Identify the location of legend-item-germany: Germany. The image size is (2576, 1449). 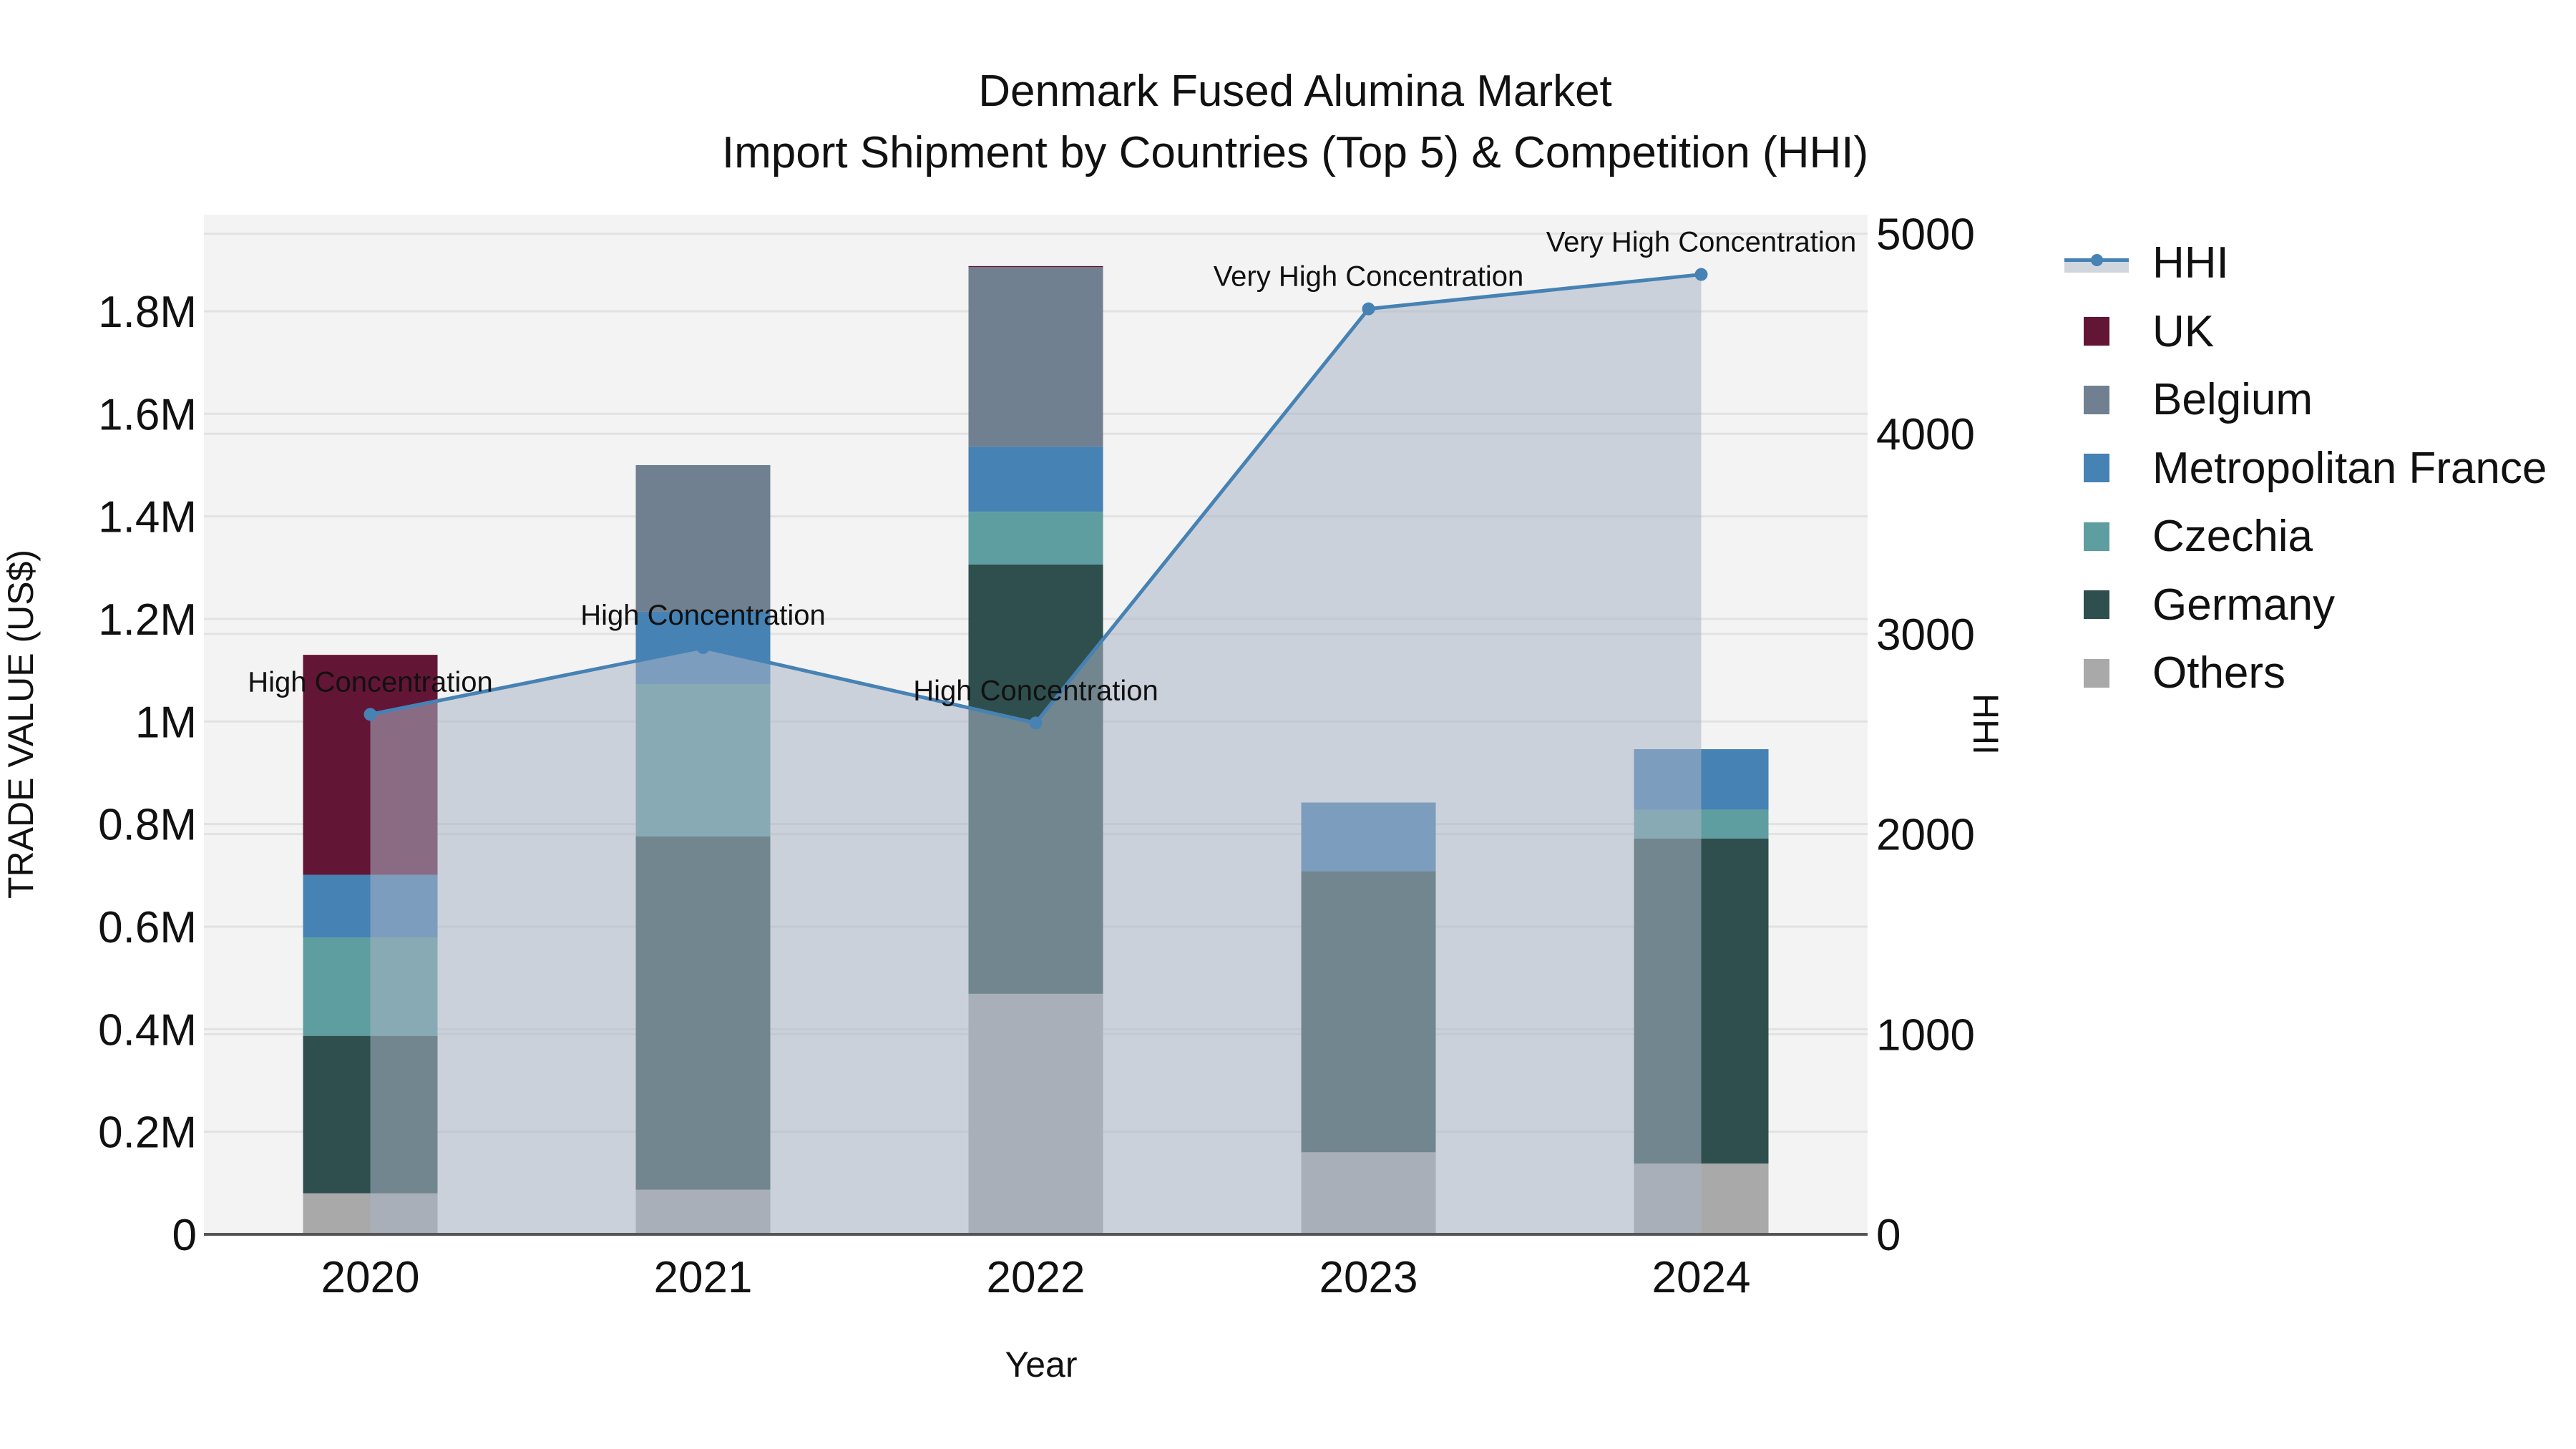
(2300, 605).